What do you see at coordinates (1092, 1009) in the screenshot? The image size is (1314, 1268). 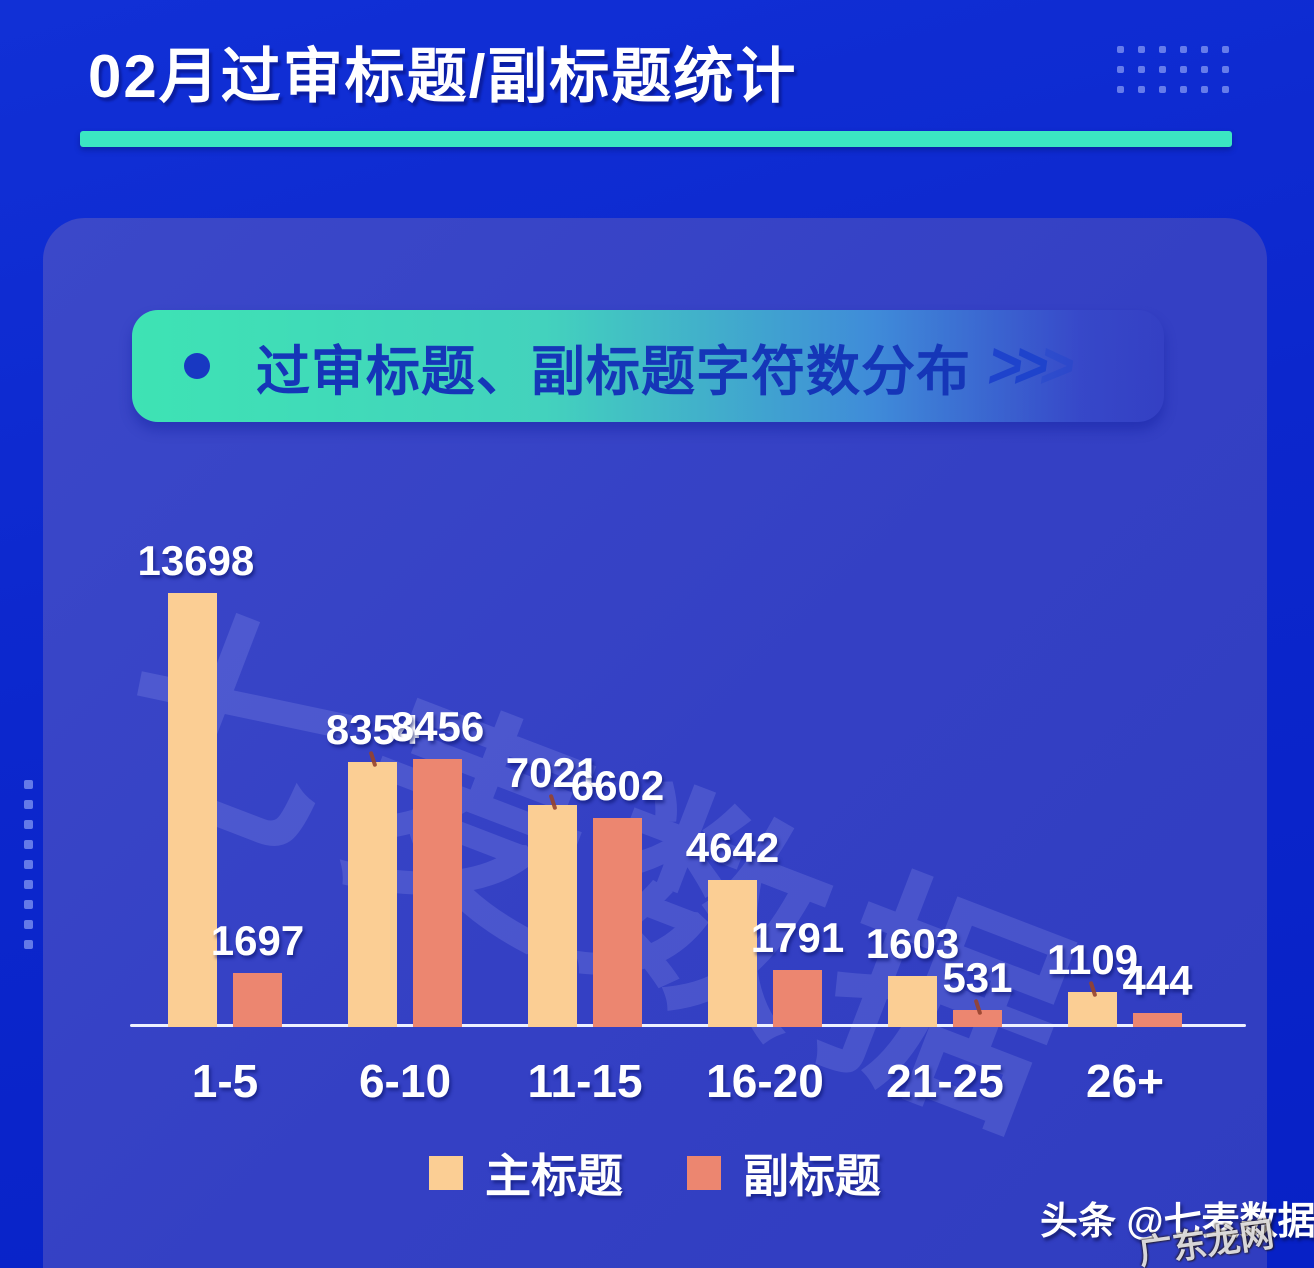 I see `bar-主标题-26+` at bounding box center [1092, 1009].